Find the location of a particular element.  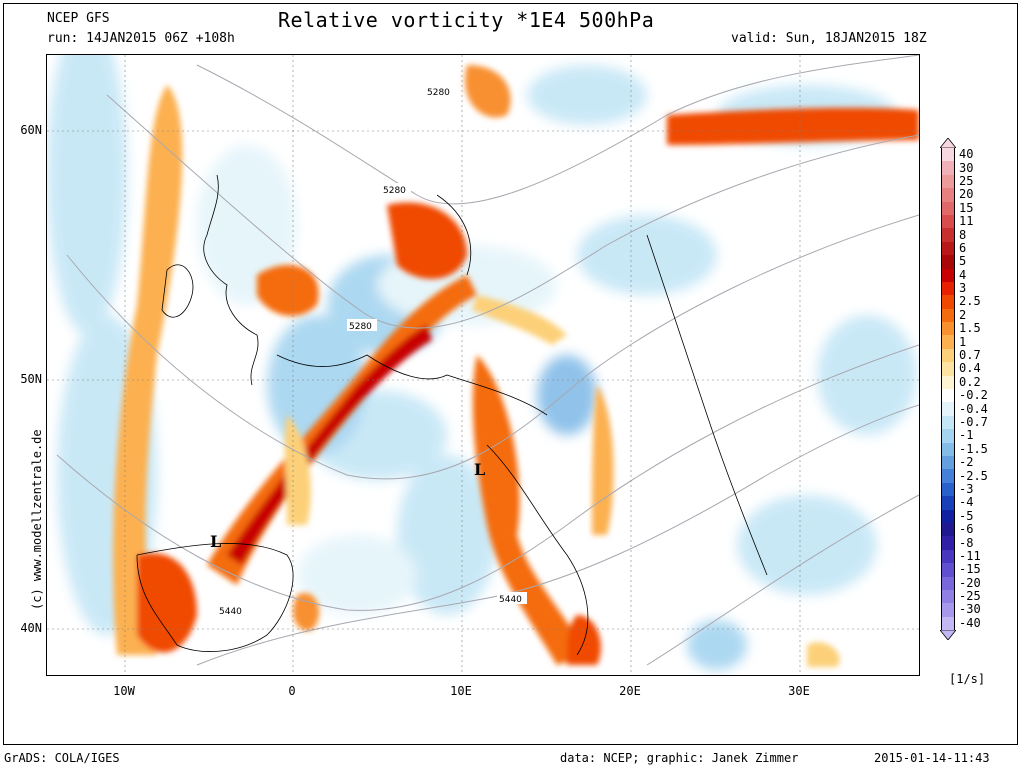

legend-item: -0.2 is located at coordinates (964, 395).